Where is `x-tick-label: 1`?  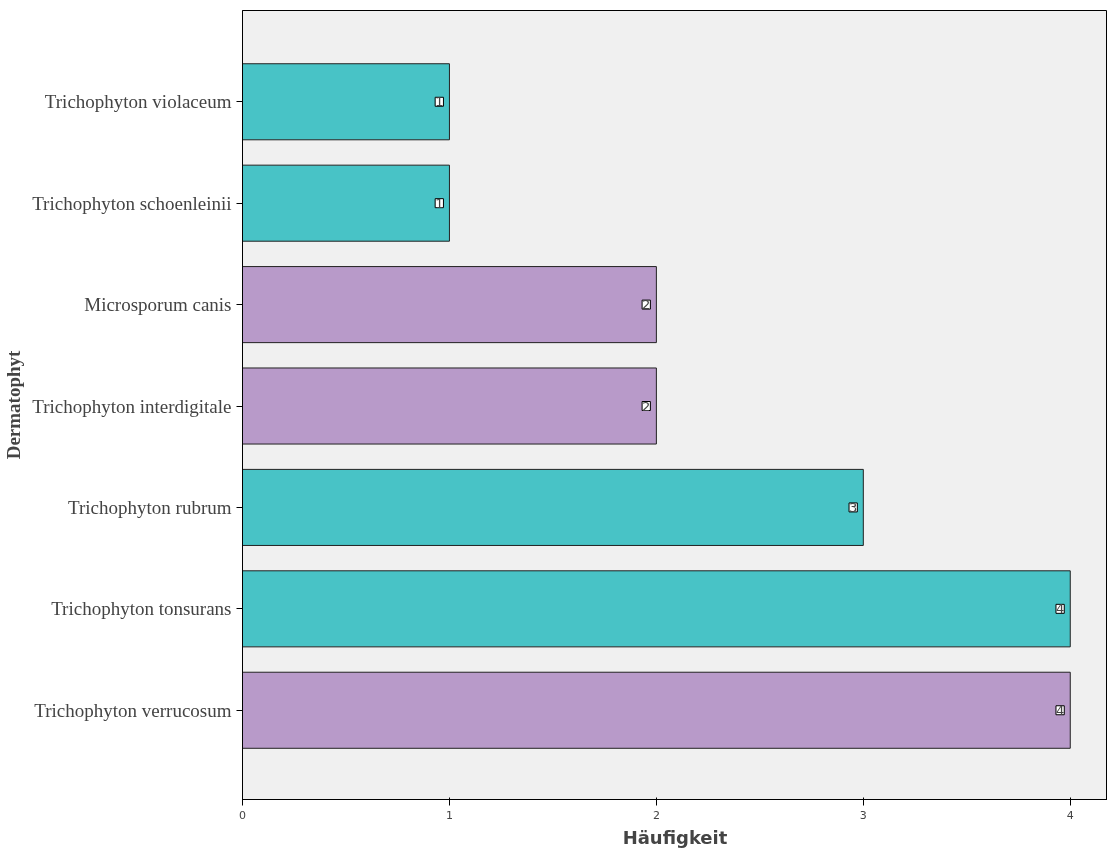 x-tick-label: 1 is located at coordinates (449, 815).